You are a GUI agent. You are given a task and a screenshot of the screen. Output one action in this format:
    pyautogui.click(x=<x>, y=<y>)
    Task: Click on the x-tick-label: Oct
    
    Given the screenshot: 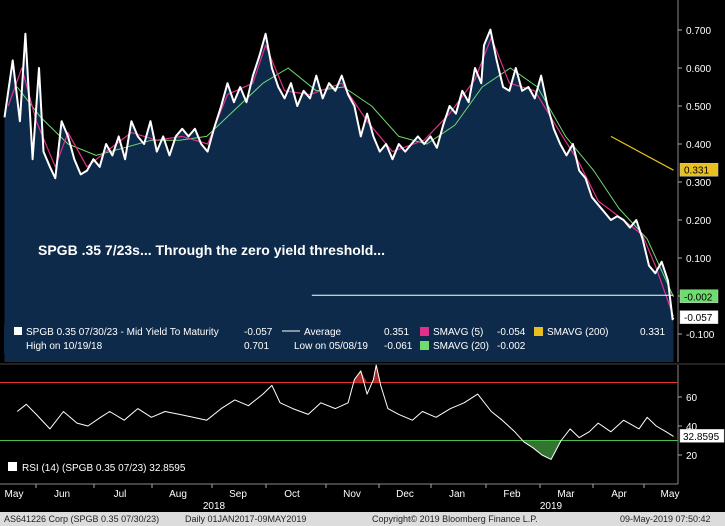 What is the action you would take?
    pyautogui.click(x=292, y=494)
    